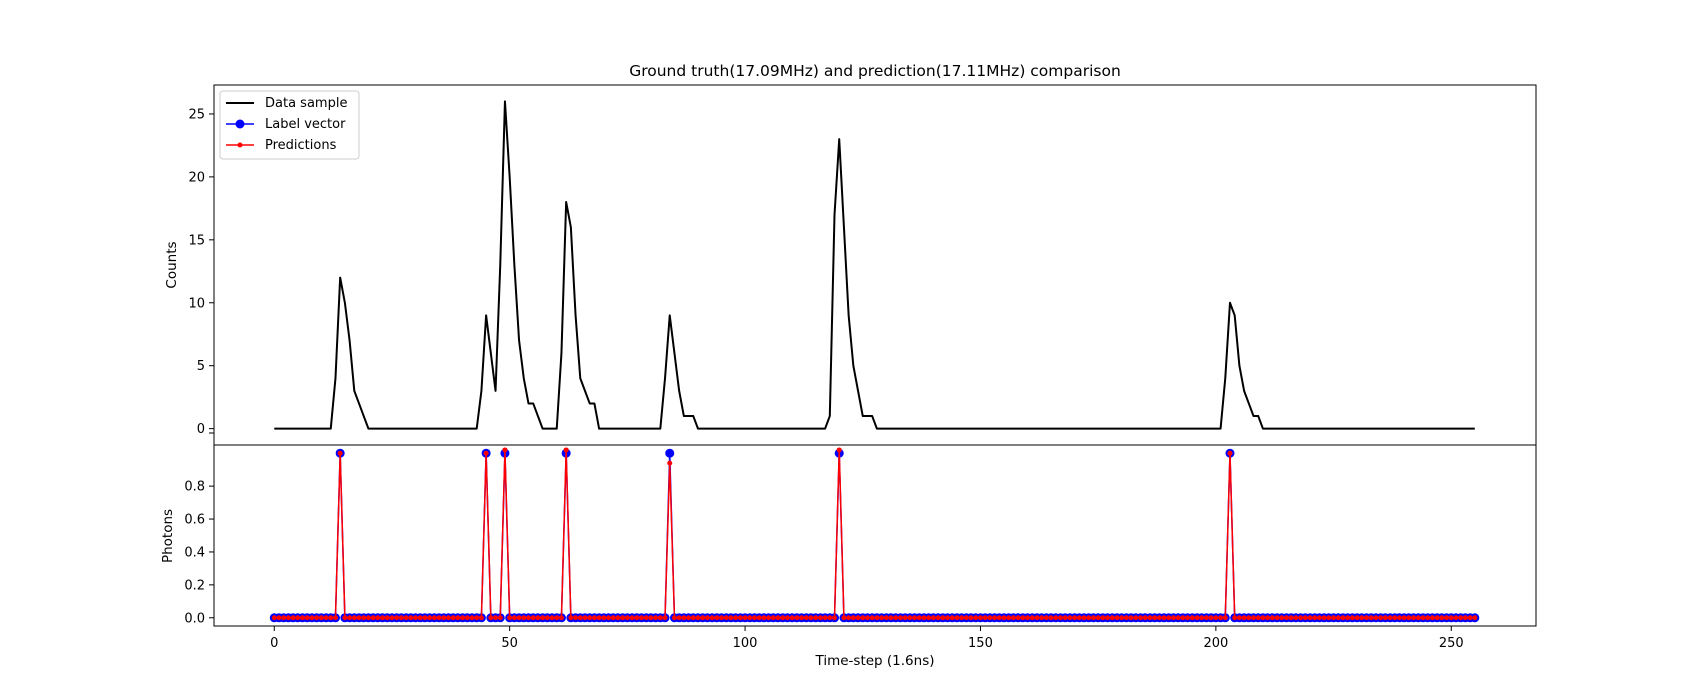 The width and height of the screenshot is (1700, 700). What do you see at coordinates (1215, 643) in the screenshot?
I see `x-tick-label: 200` at bounding box center [1215, 643].